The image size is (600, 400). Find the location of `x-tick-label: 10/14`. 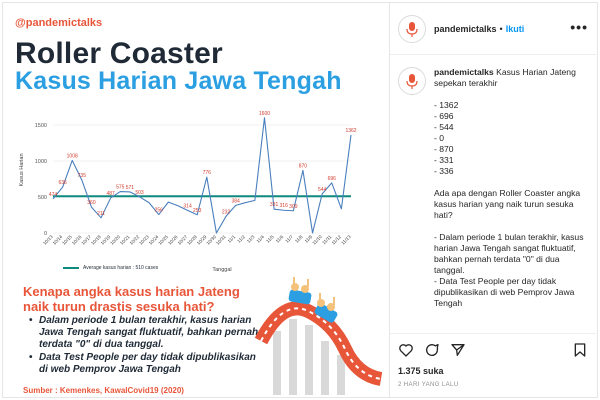

x-tick-label: 10/14 is located at coordinates (58, 240).